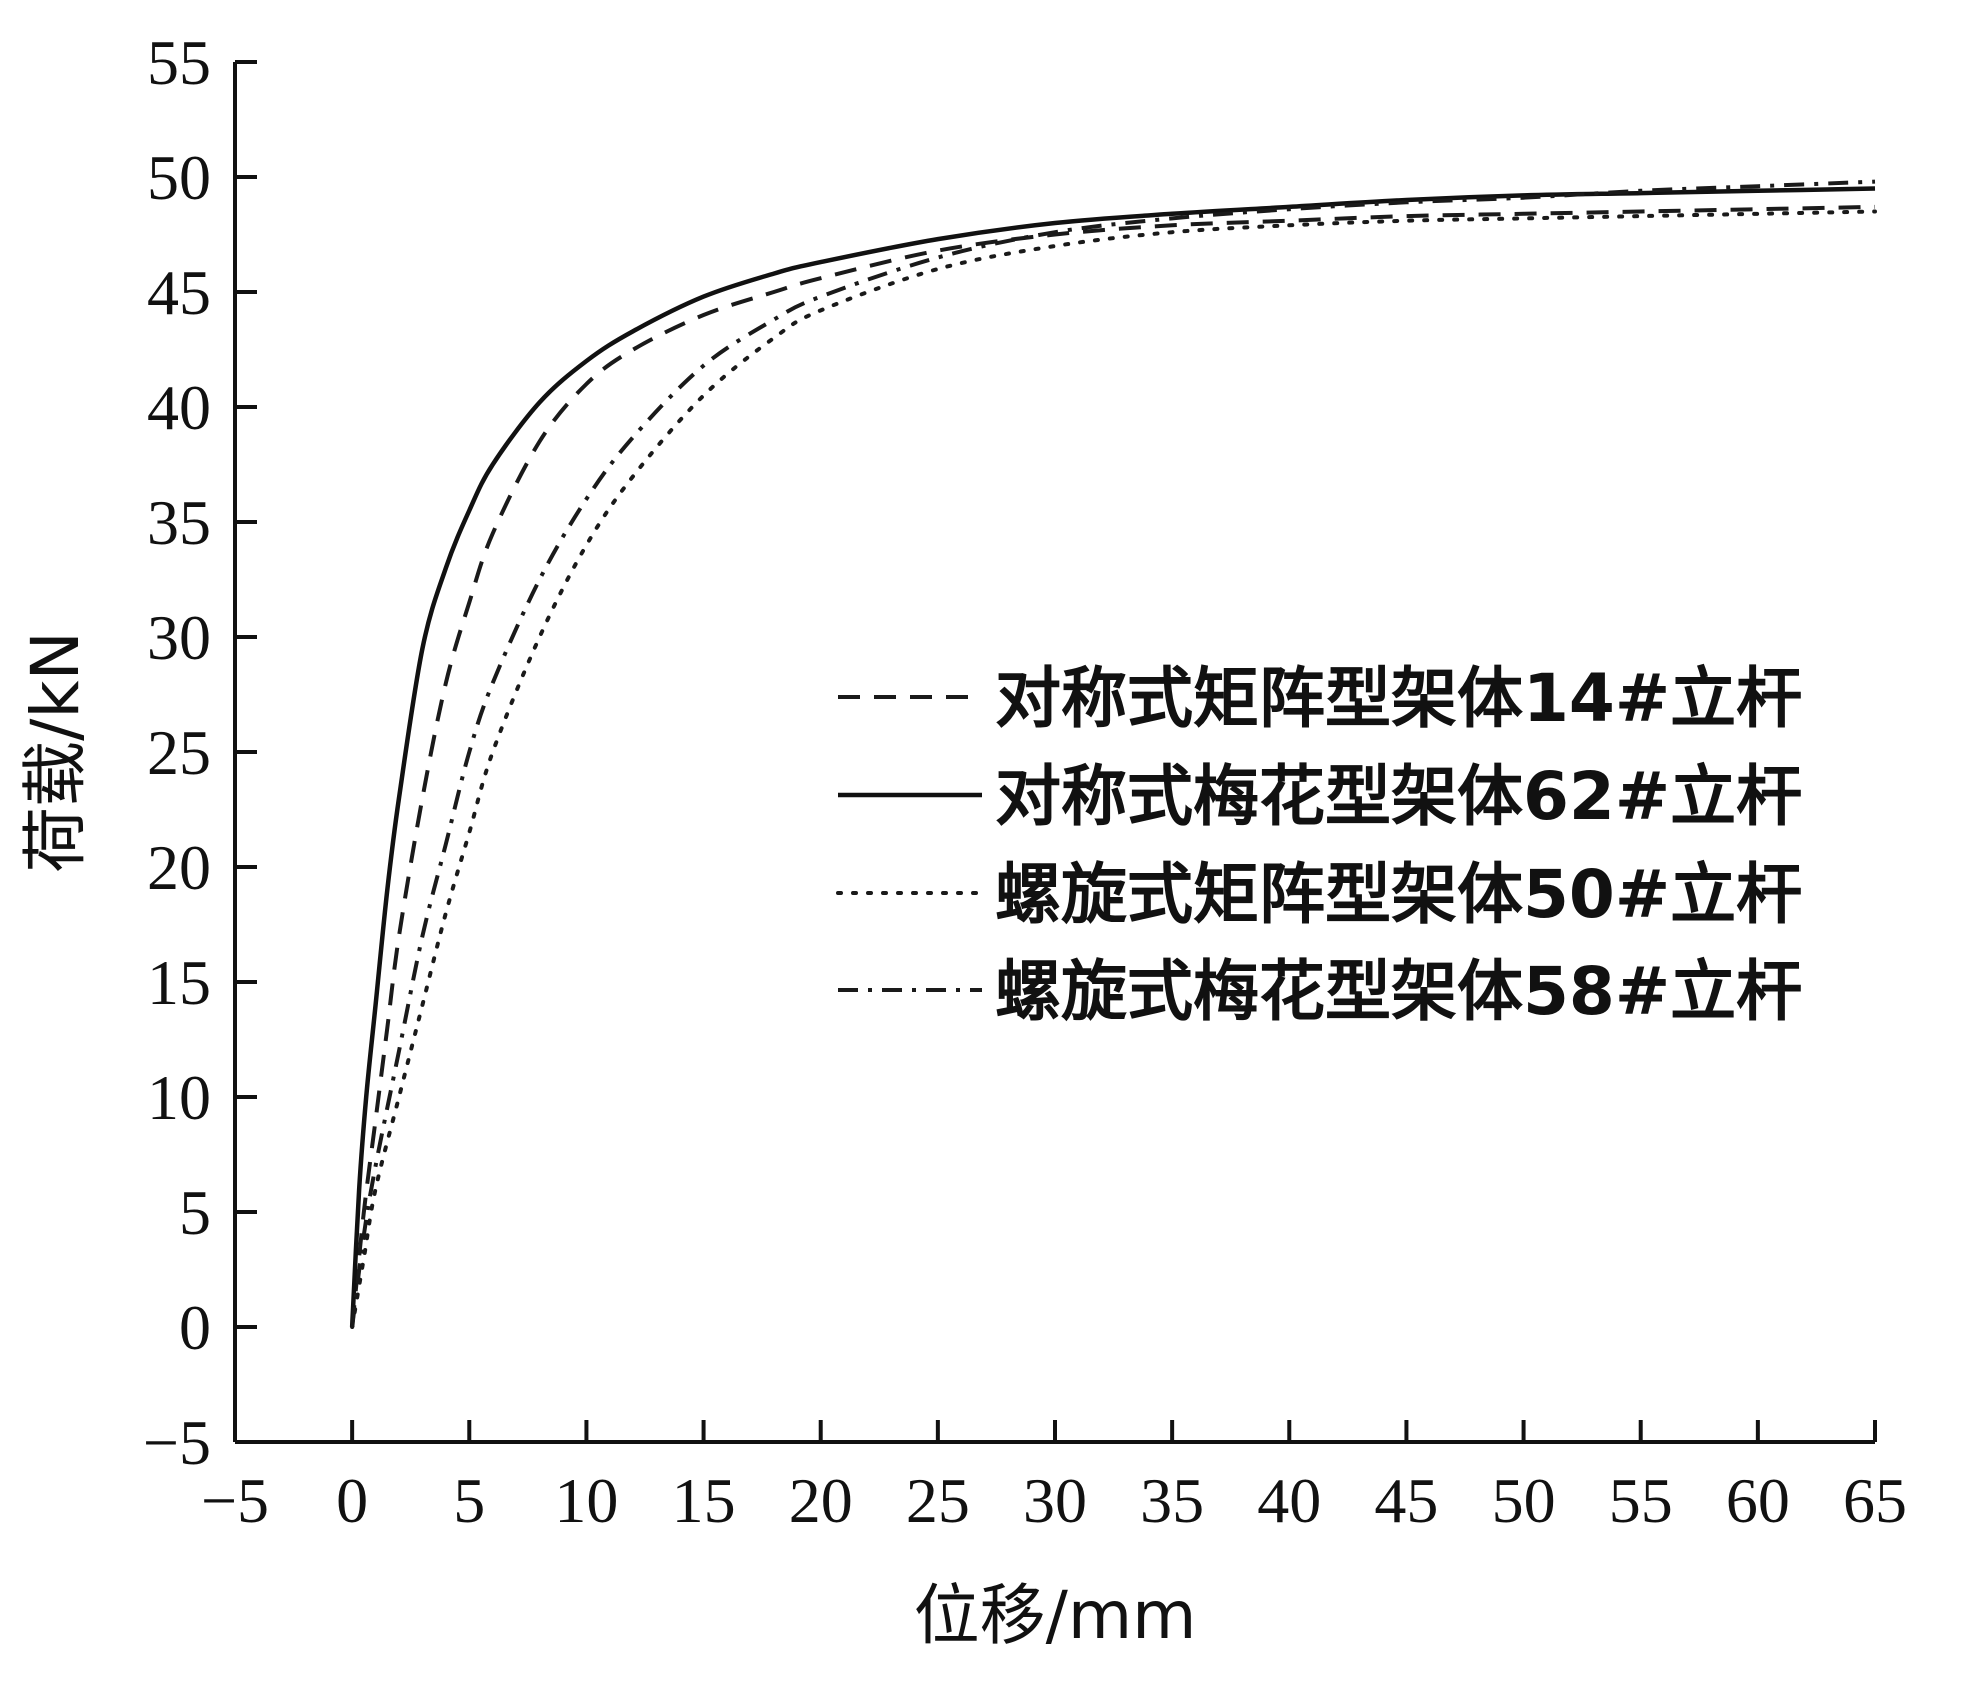 The width and height of the screenshot is (1986, 1685). What do you see at coordinates (179, 752) in the screenshot?
I see `y-tick-label: 25` at bounding box center [179, 752].